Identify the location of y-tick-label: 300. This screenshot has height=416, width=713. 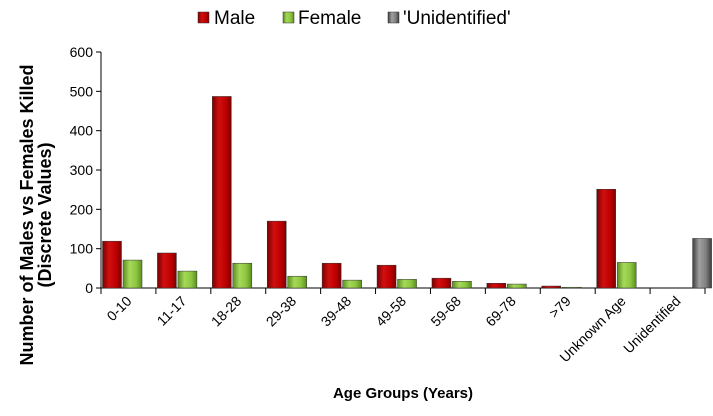
(82, 170).